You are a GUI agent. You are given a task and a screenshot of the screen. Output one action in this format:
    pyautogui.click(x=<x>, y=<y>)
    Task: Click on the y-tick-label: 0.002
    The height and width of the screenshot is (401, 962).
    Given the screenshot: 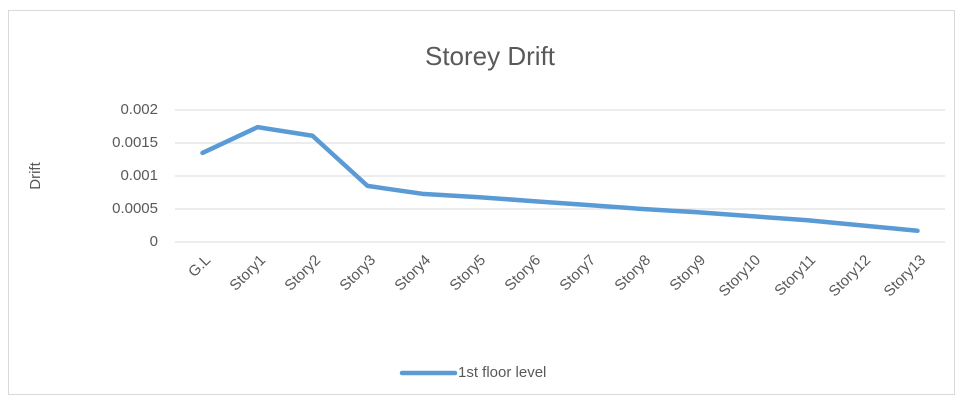 What is the action you would take?
    pyautogui.click(x=139, y=109)
    